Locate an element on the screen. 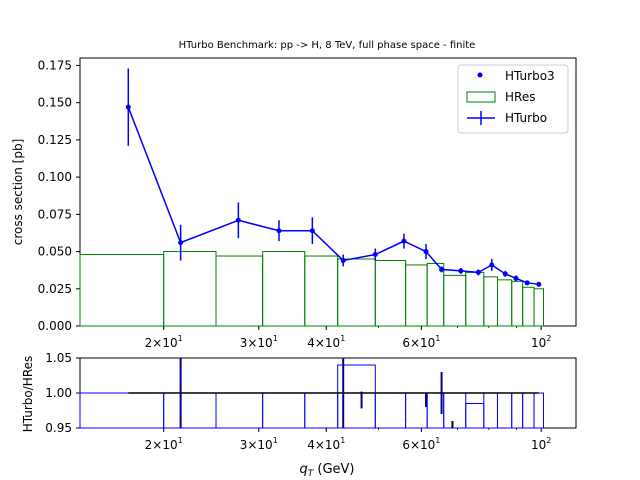 Image resolution: width=640 pixels, height=480 pixels. main-y-tick-label: 0.050 is located at coordinates (55, 252).